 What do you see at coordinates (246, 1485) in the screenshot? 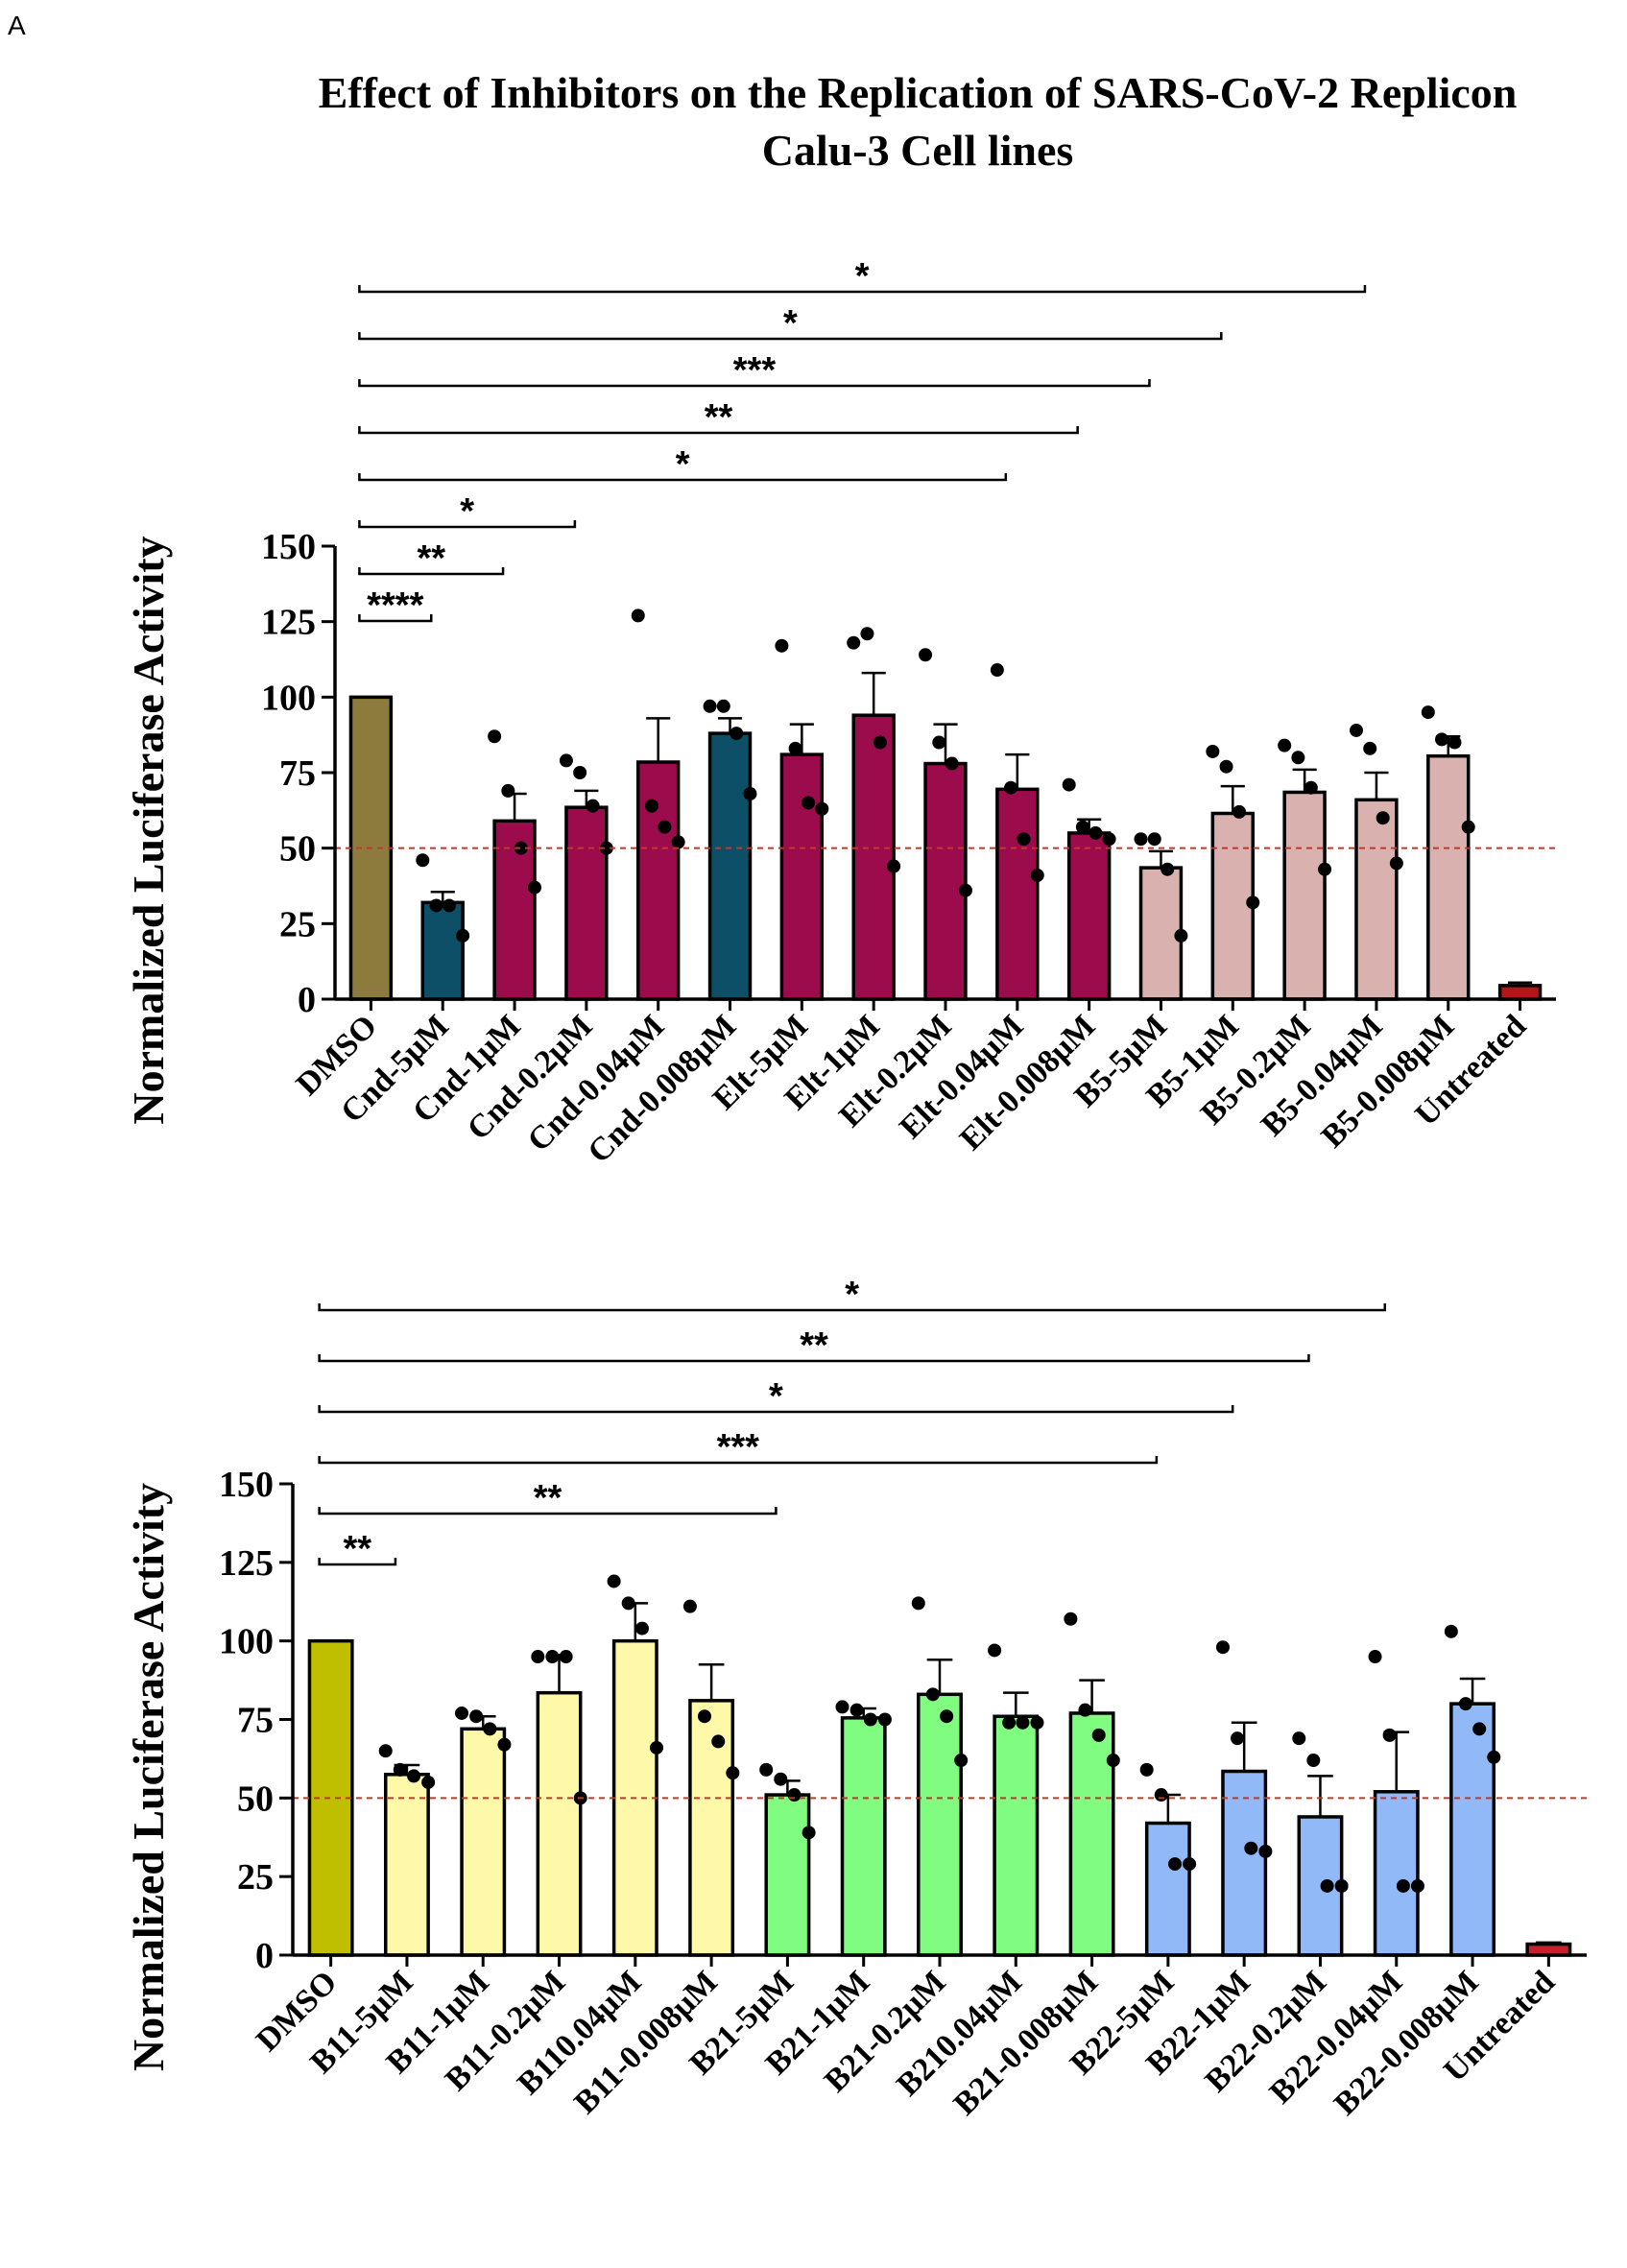
I see `y-tick-label: 150` at bounding box center [246, 1485].